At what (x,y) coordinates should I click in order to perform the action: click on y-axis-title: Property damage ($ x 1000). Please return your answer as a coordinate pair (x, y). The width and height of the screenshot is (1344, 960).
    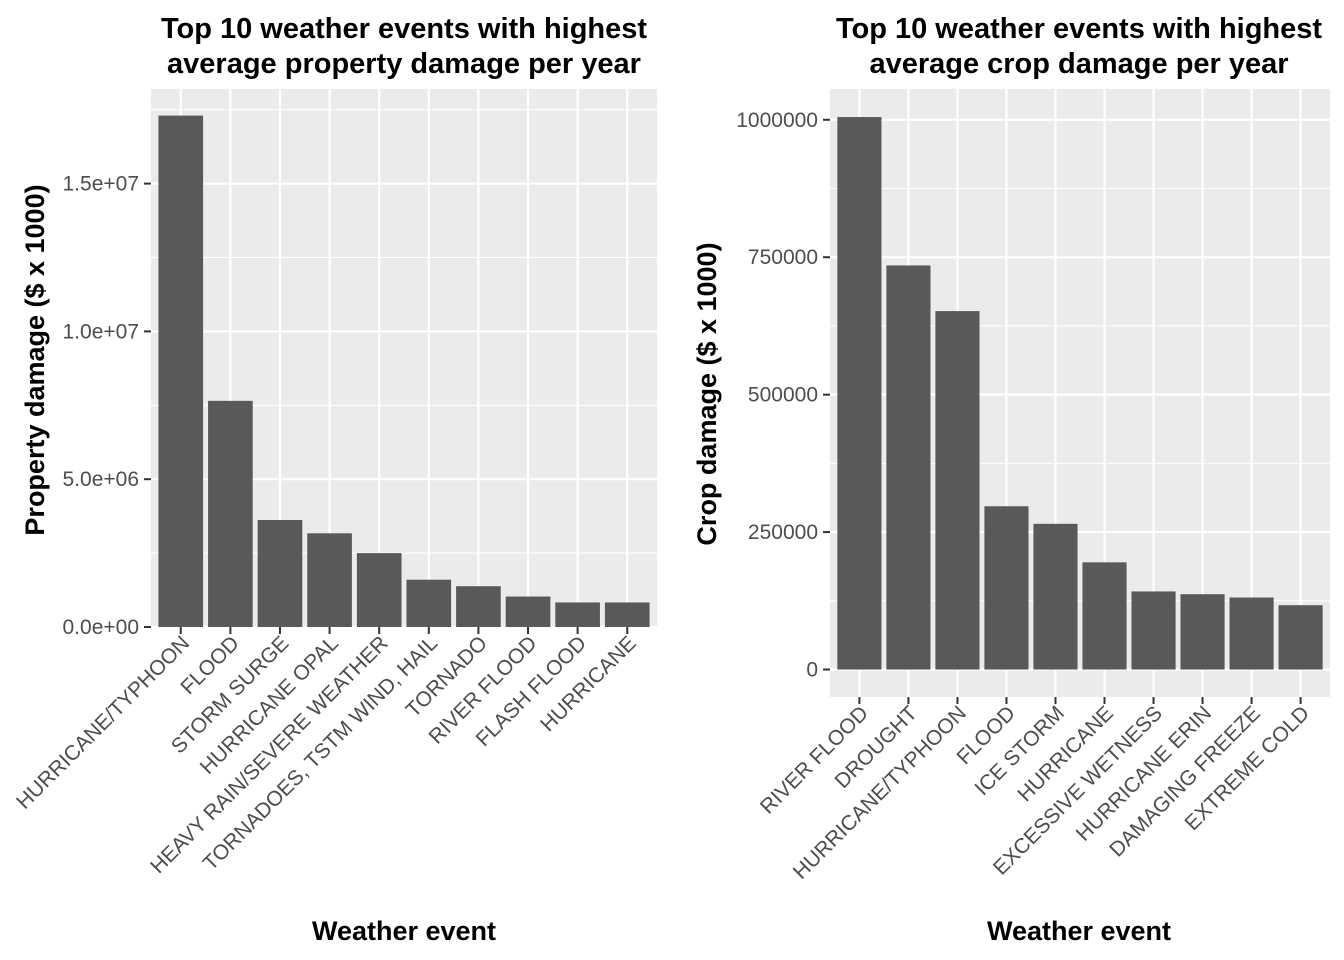
    Looking at the image, I should click on (35, 359).